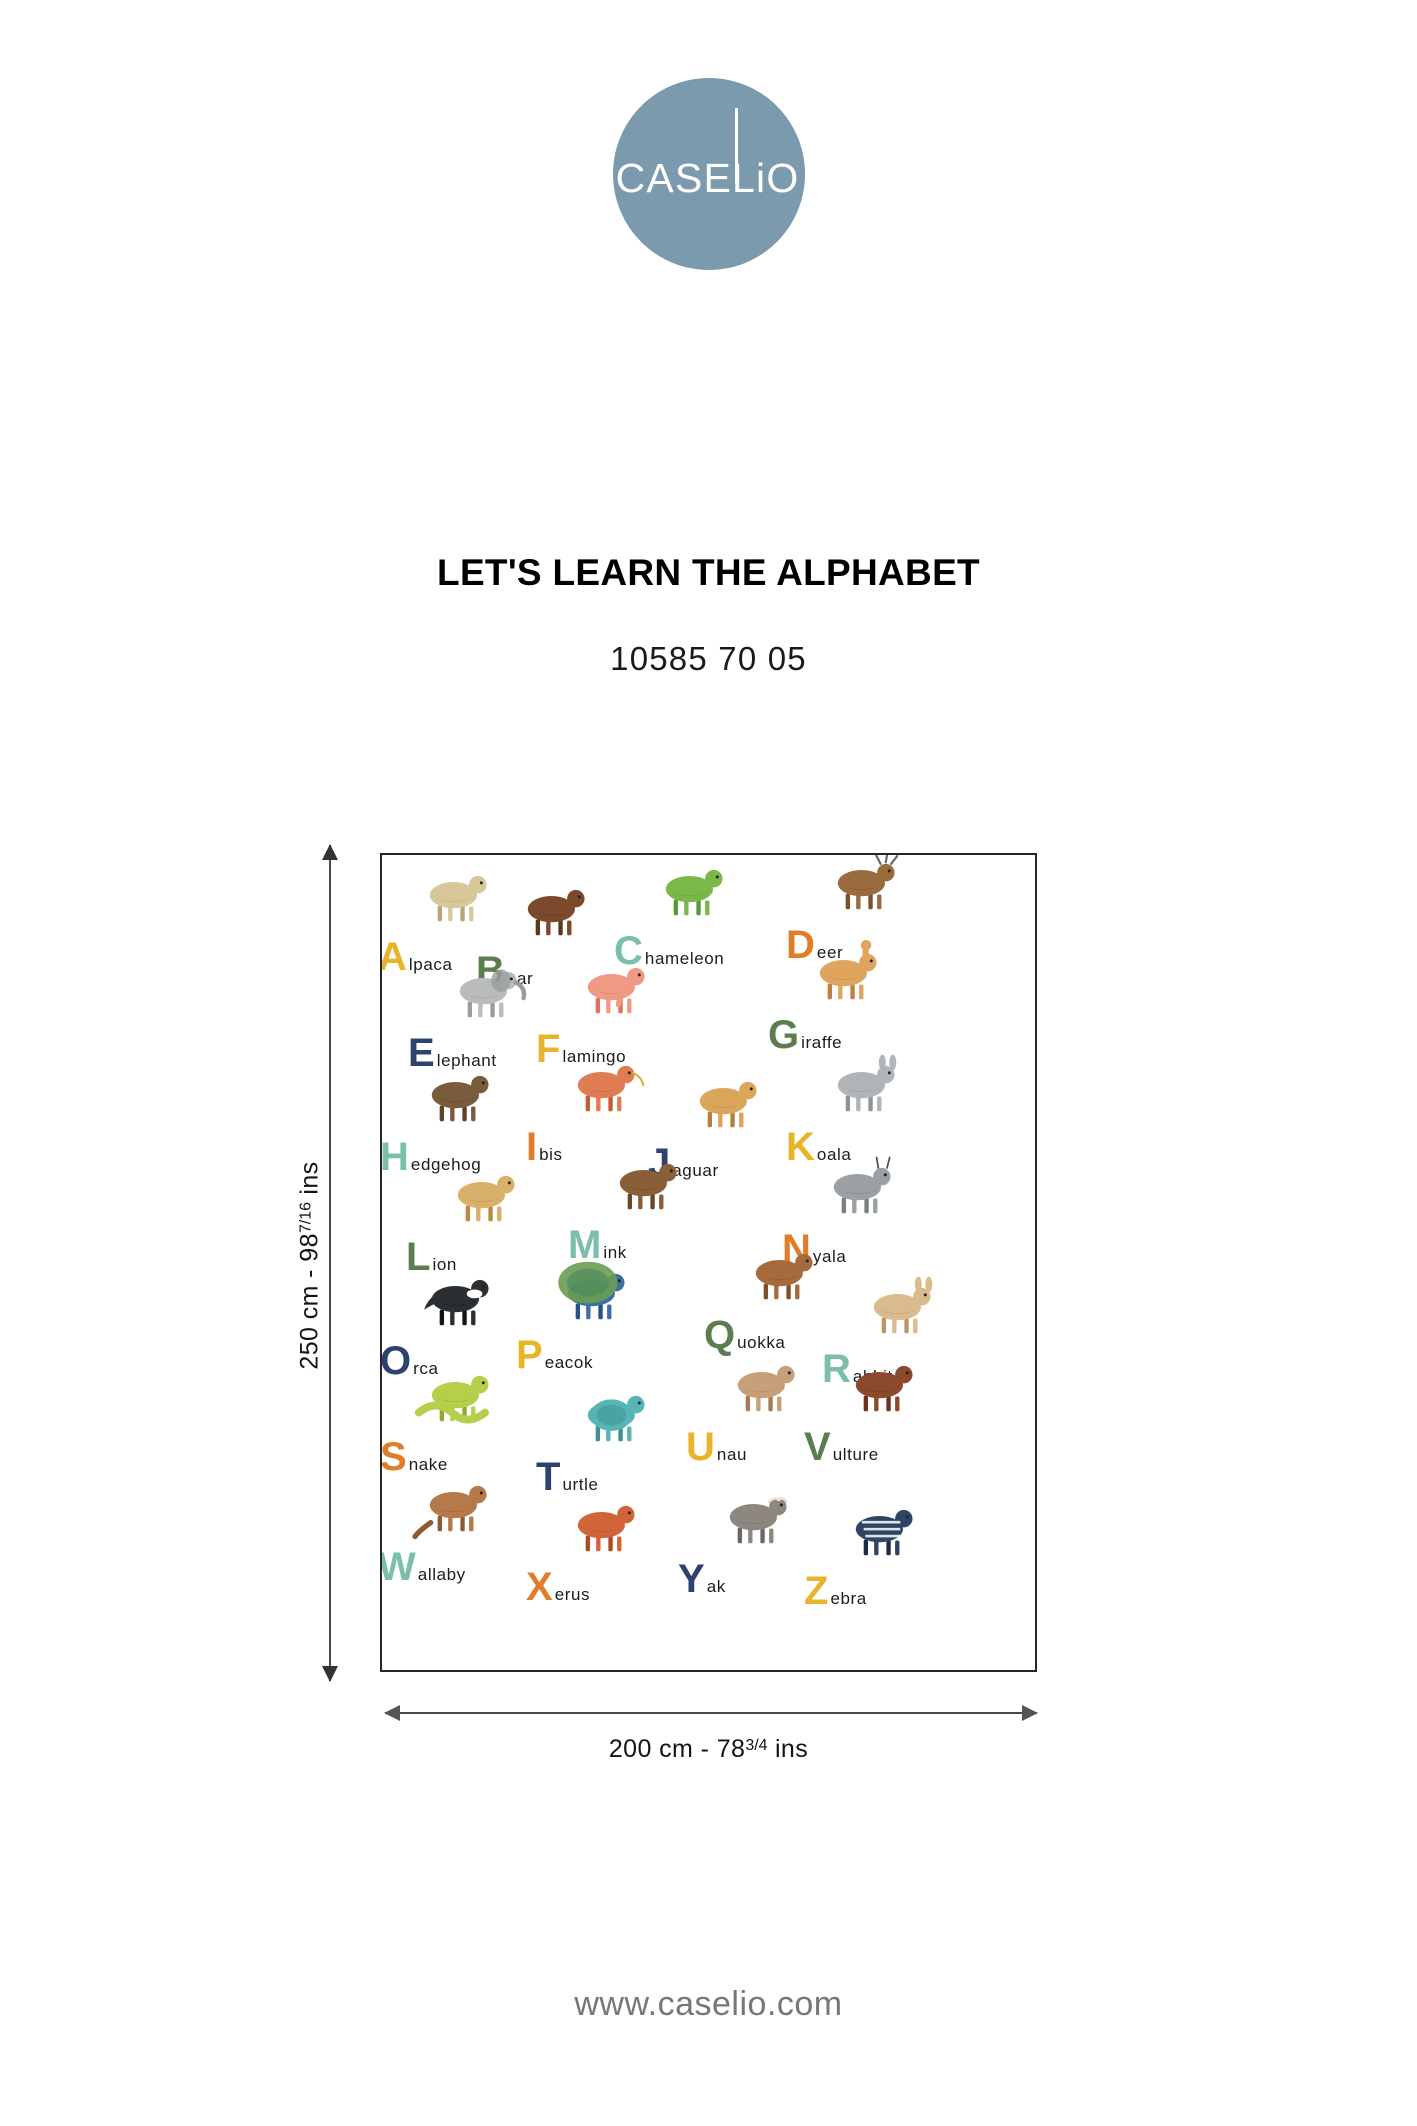 The image size is (1417, 2126). Describe the element at coordinates (309, 1327) in the screenshot. I see `height-cm-value: 250 cm` at that location.